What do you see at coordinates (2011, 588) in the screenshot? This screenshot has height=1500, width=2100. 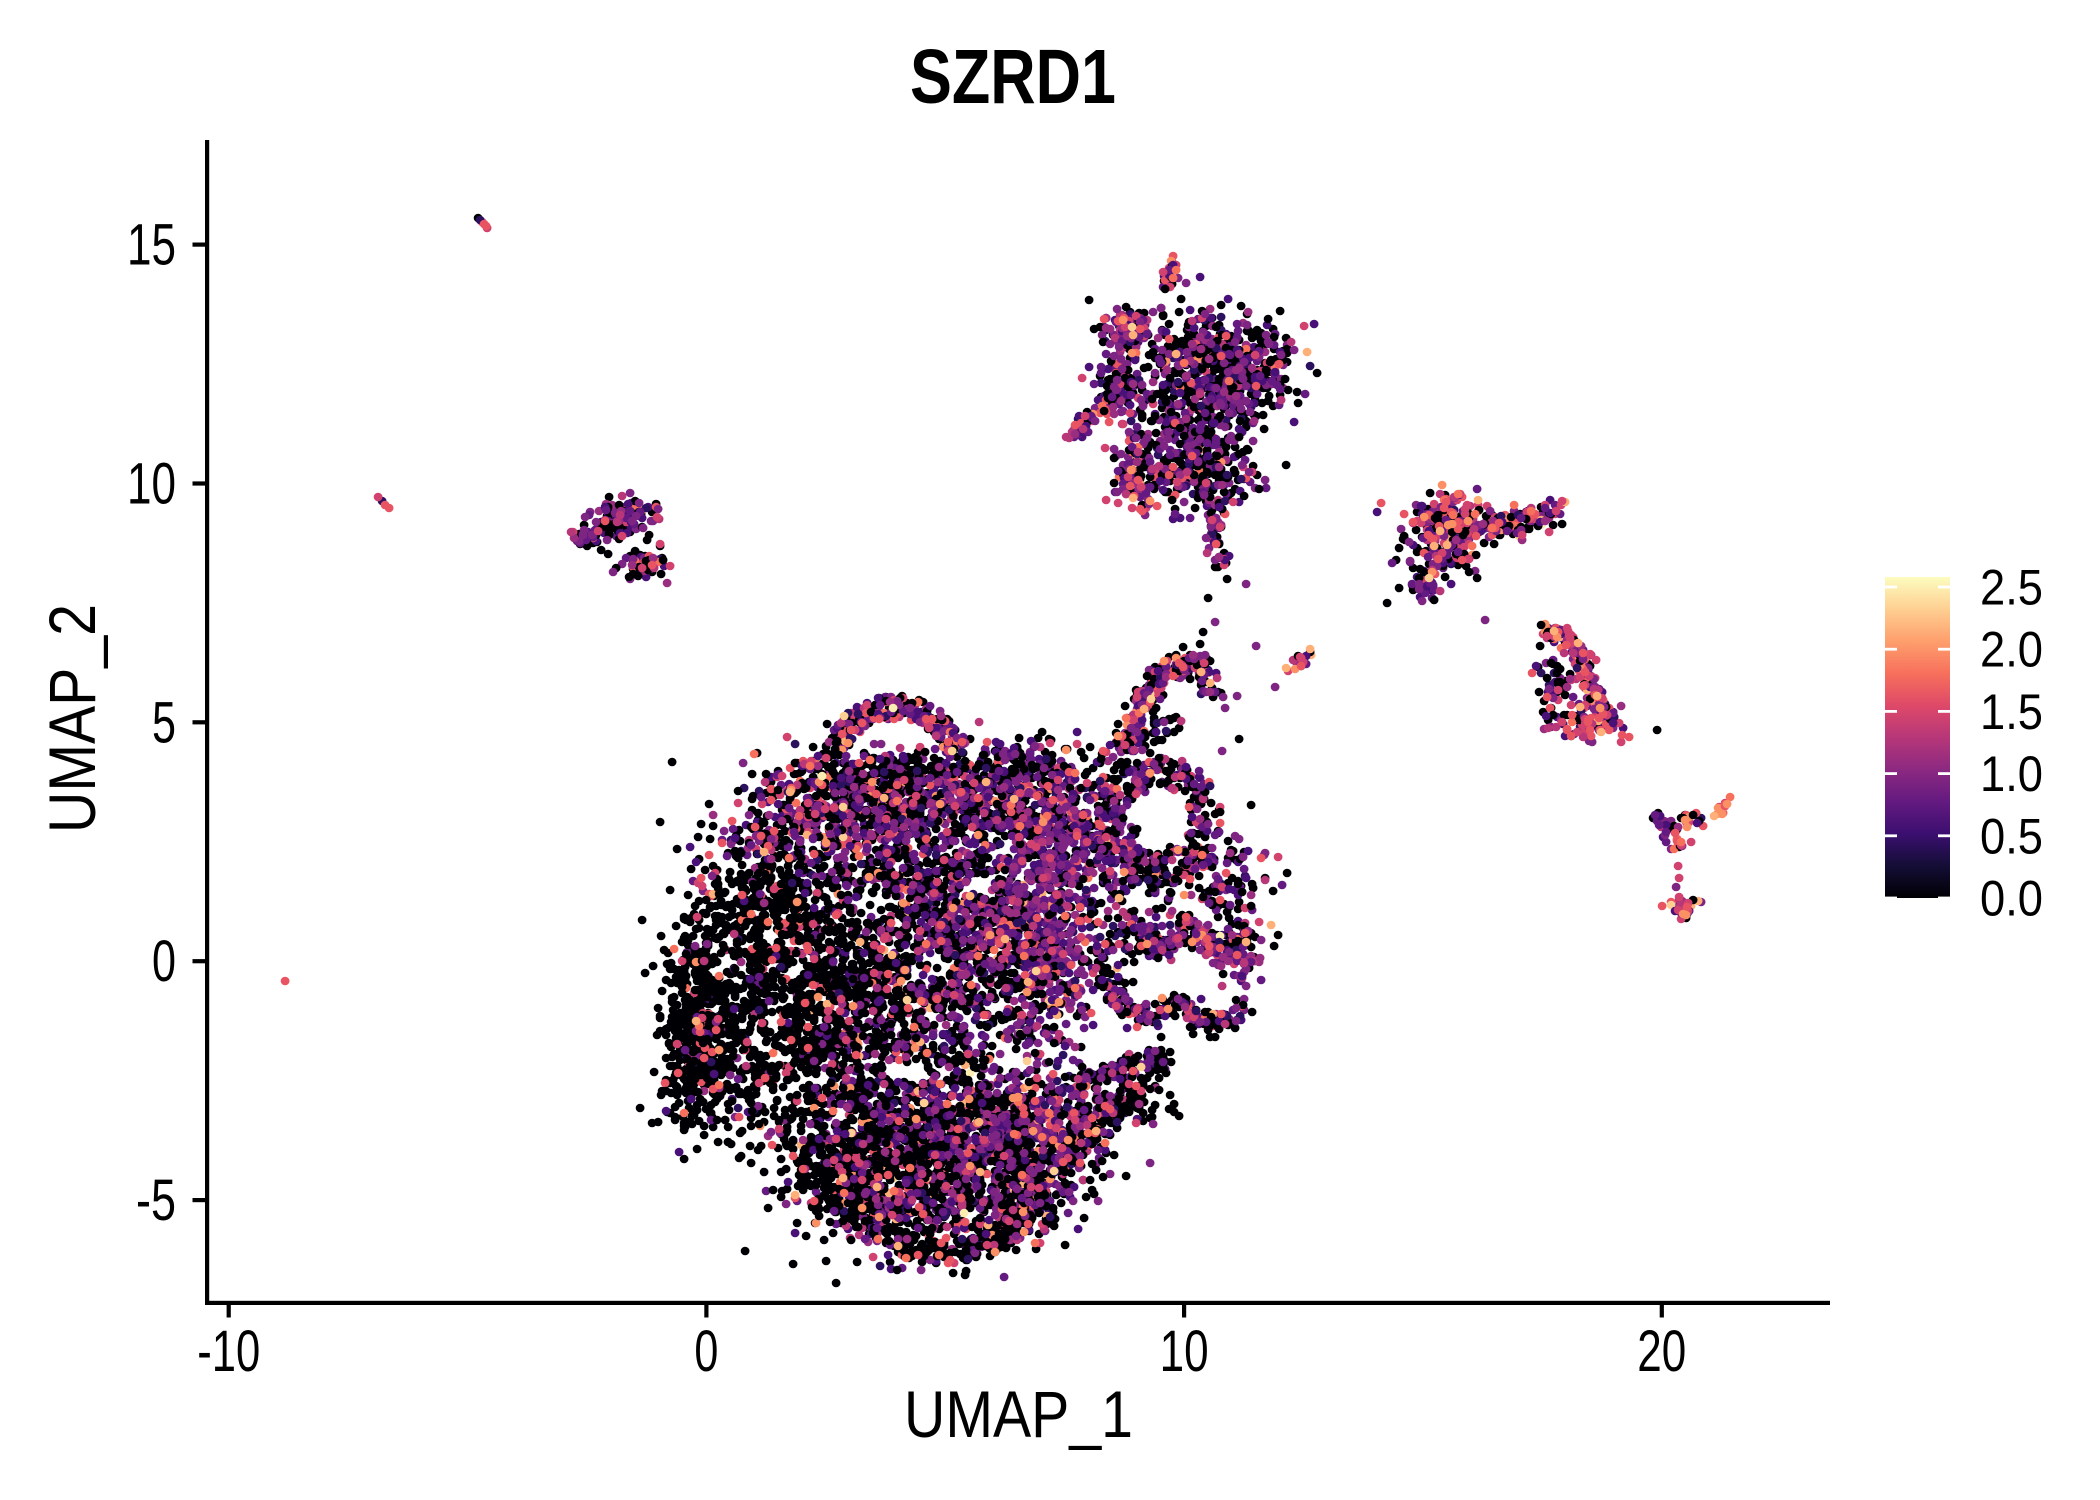 I see `svg-text: 2.5` at bounding box center [2011, 588].